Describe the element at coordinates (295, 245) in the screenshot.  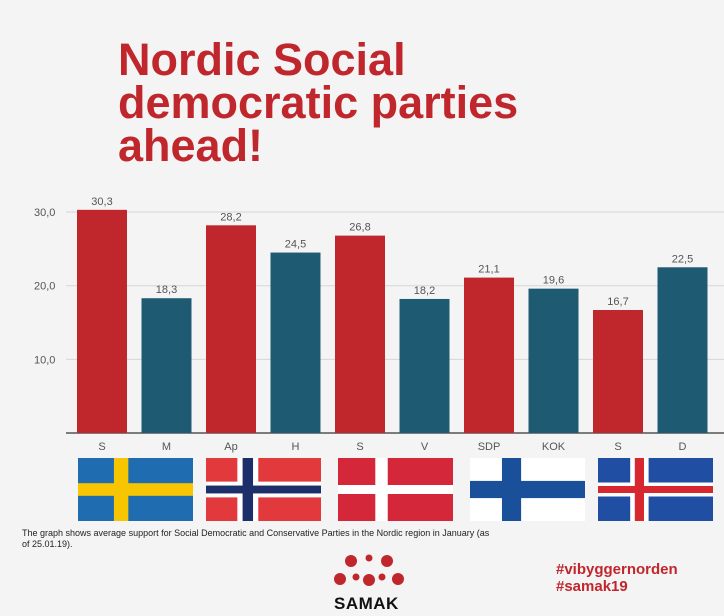
I see `bar-value-label: 24,5` at that location.